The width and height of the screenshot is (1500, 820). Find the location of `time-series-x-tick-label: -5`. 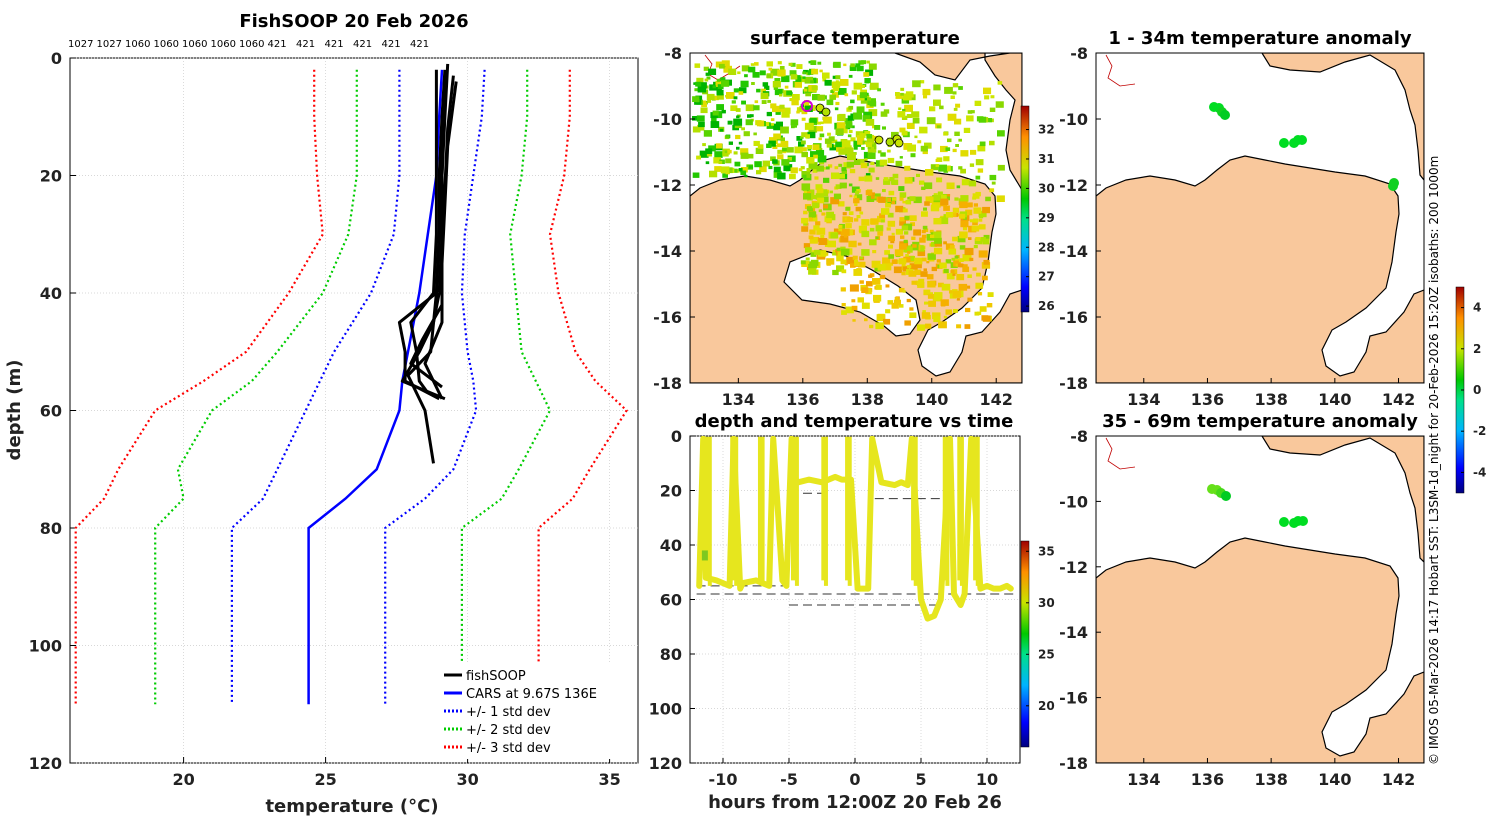

time-series-x-tick-label: -5 is located at coordinates (789, 779).